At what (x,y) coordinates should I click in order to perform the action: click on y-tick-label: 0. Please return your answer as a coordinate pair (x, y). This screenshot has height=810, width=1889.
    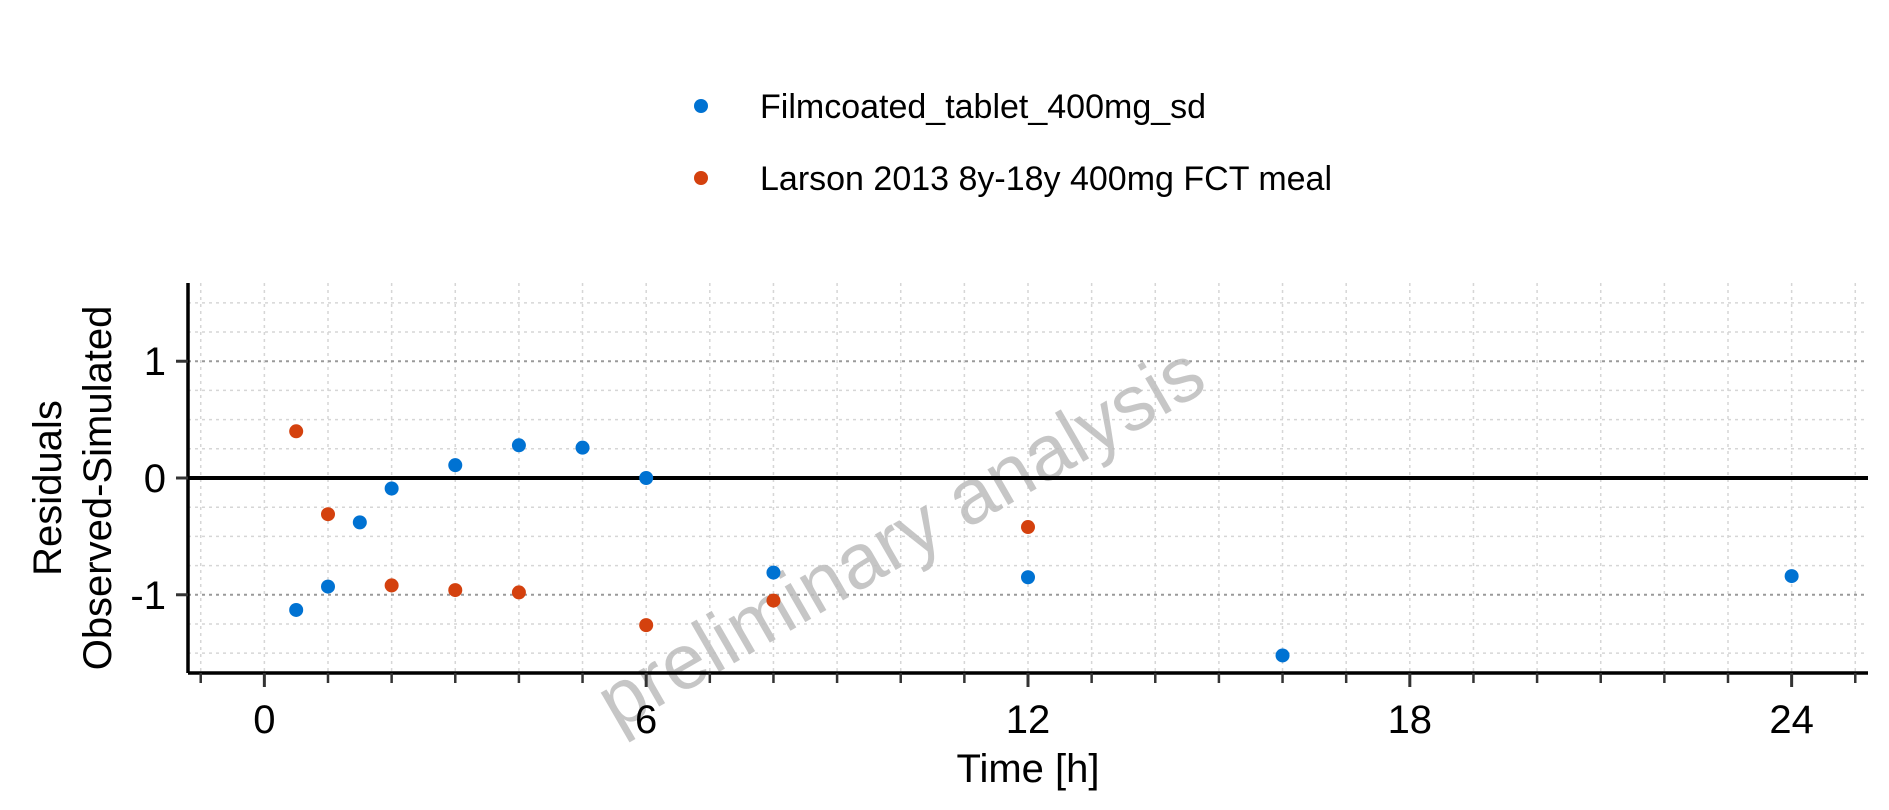
    Looking at the image, I should click on (155, 479).